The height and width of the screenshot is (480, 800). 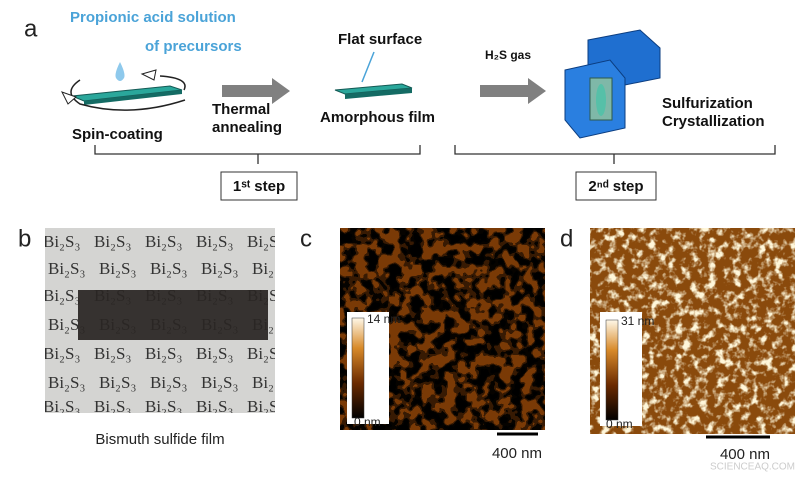 I want to click on step-label: 1ˢᵗ step, so click(x=259, y=186).